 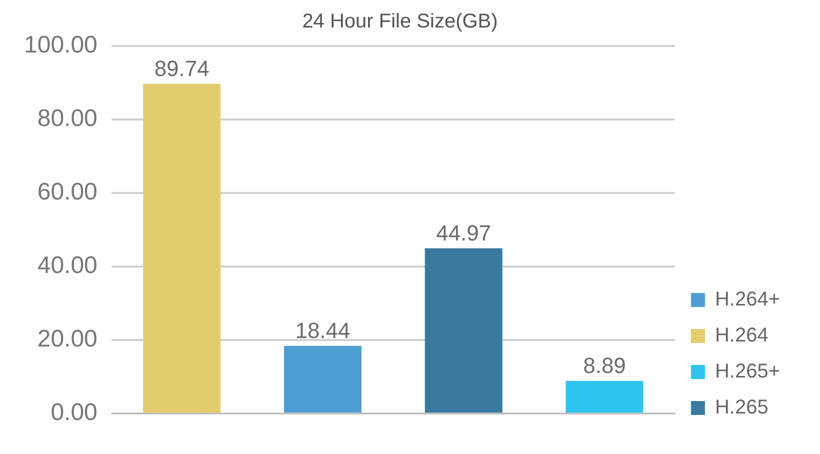 I want to click on legend-label: H.264, so click(x=741, y=335).